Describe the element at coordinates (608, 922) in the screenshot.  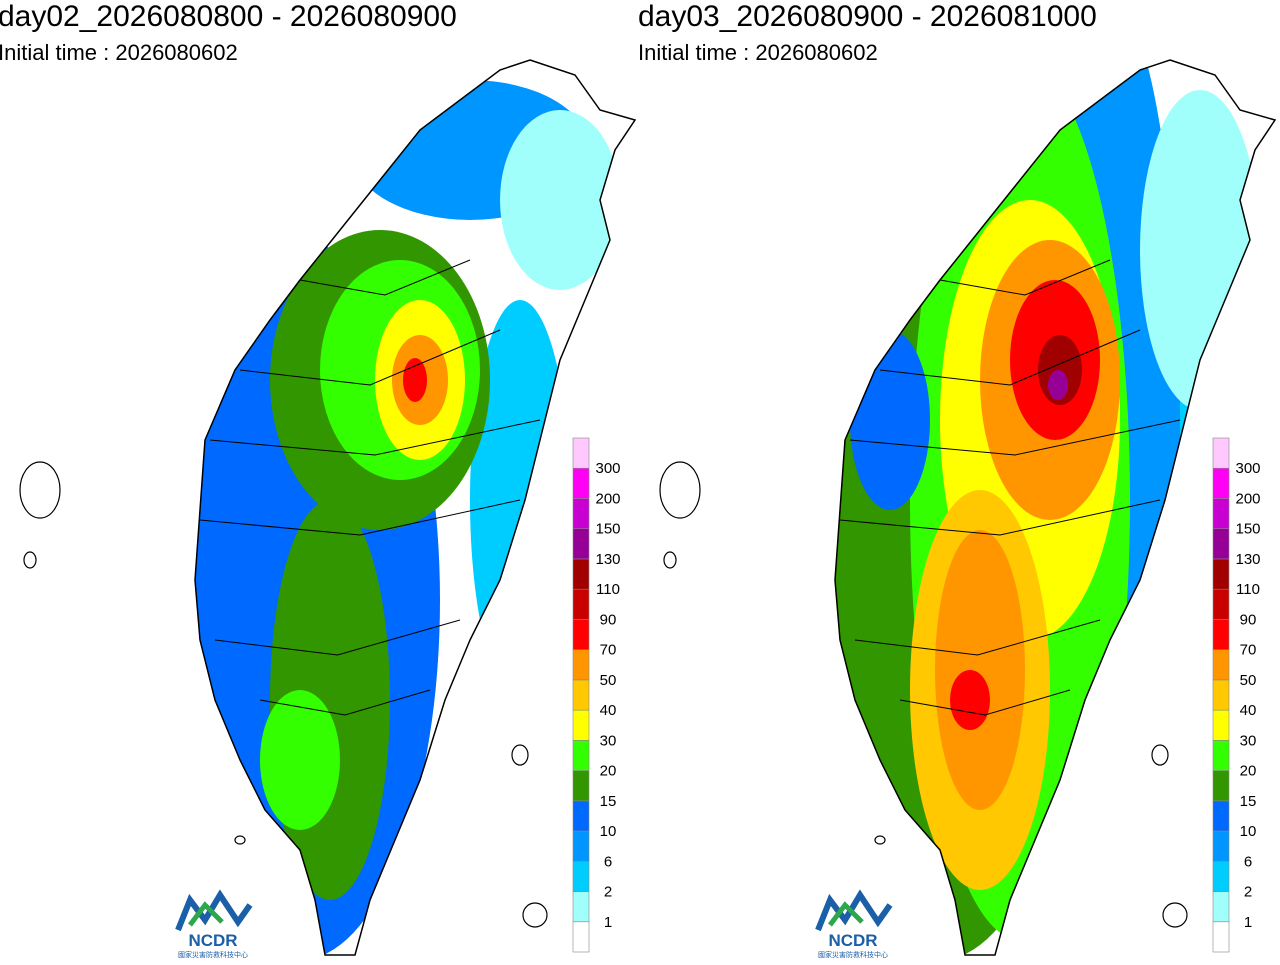
I see `colorbar-label: 1` at that location.